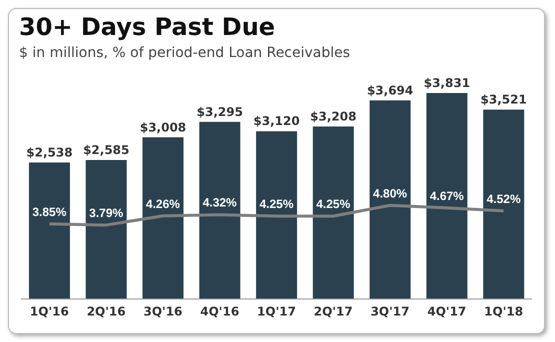  I want to click on chart-subtitle: $ in millions, % of period-end Loan Receivables, so click(184, 53).